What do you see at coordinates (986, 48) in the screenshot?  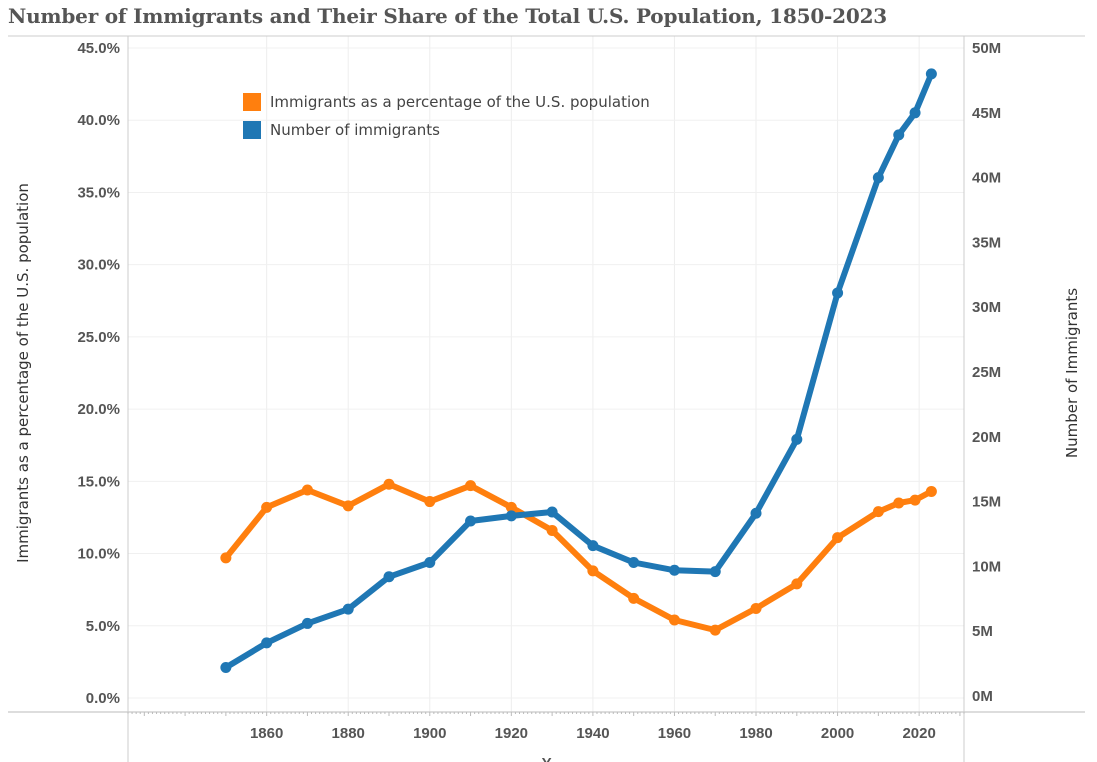 I see `right-tick-label: 50M` at bounding box center [986, 48].